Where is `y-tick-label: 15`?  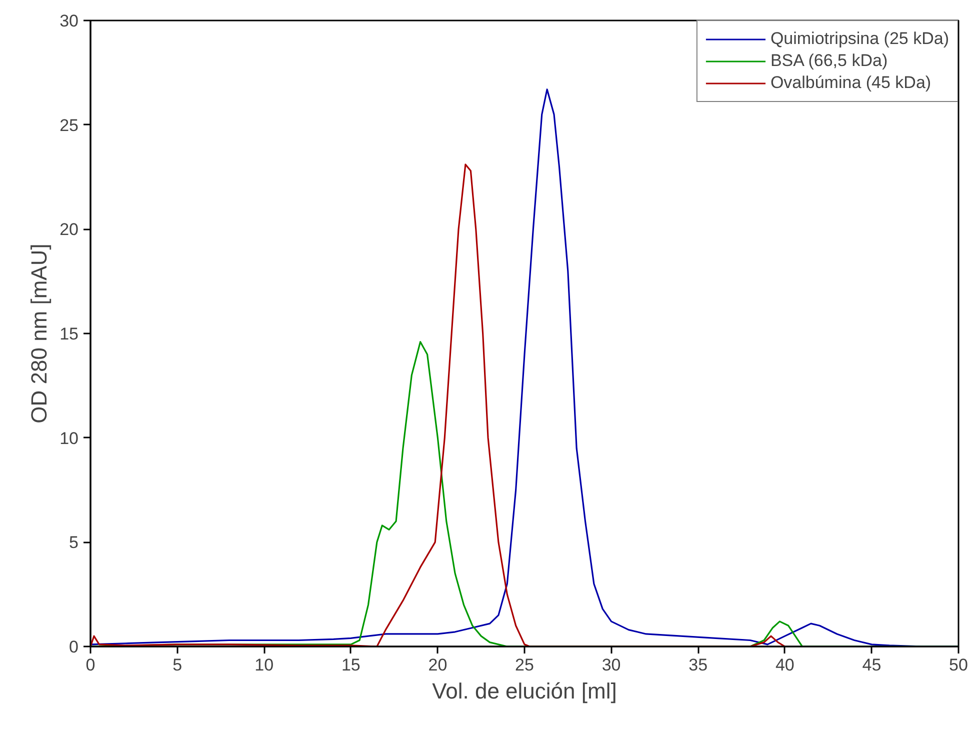 y-tick-label: 15 is located at coordinates (69, 334).